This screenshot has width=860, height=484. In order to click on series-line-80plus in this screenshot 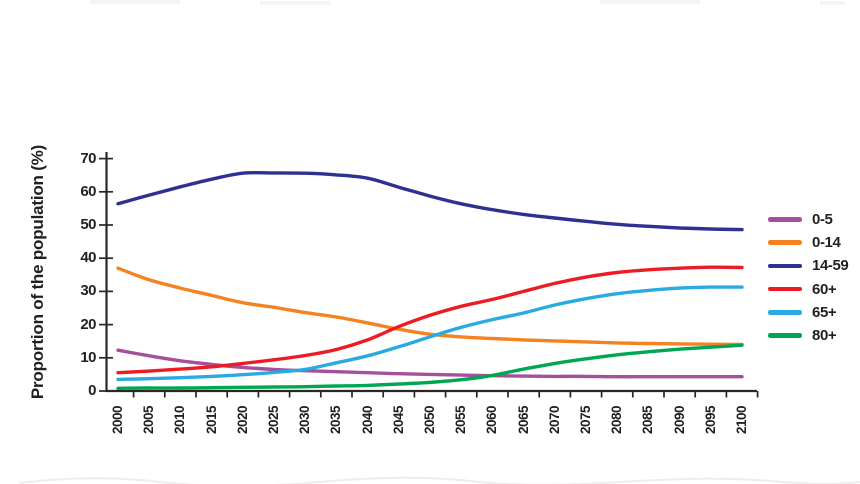, I will do `click(430, 366)`.